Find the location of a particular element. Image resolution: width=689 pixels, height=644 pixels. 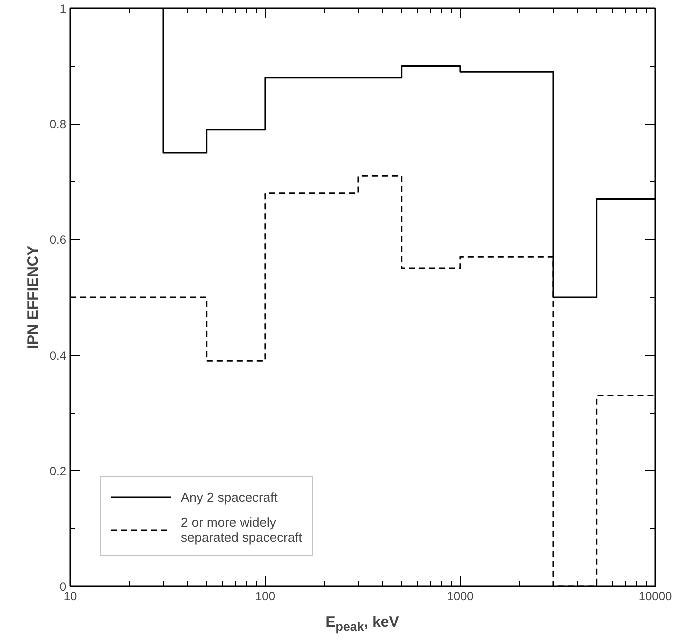

y-axis-title: IPN EFFIENCY is located at coordinates (33, 298).